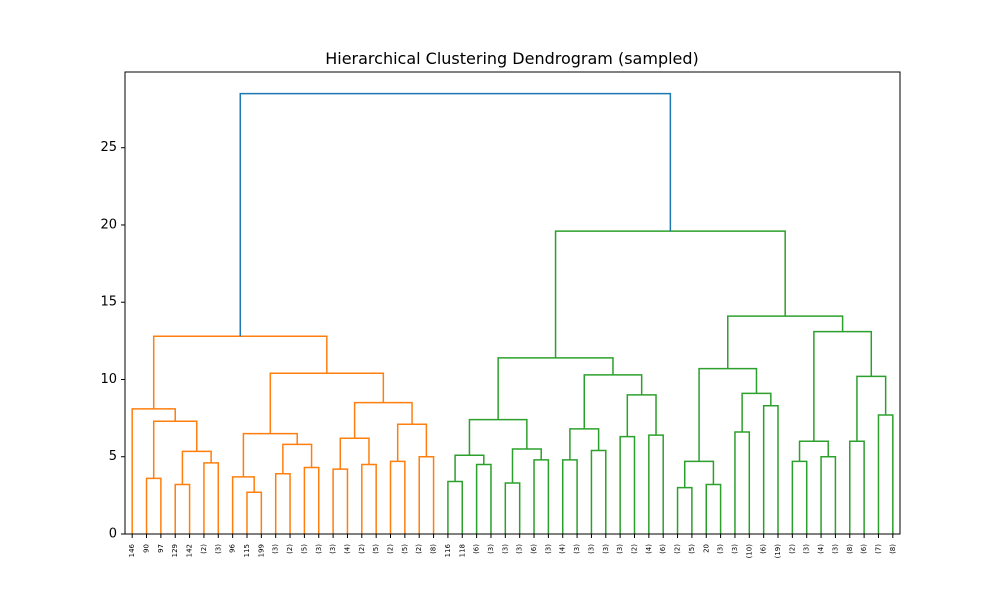  What do you see at coordinates (448, 550) in the screenshot?
I see `leaf-label: 116` at bounding box center [448, 550].